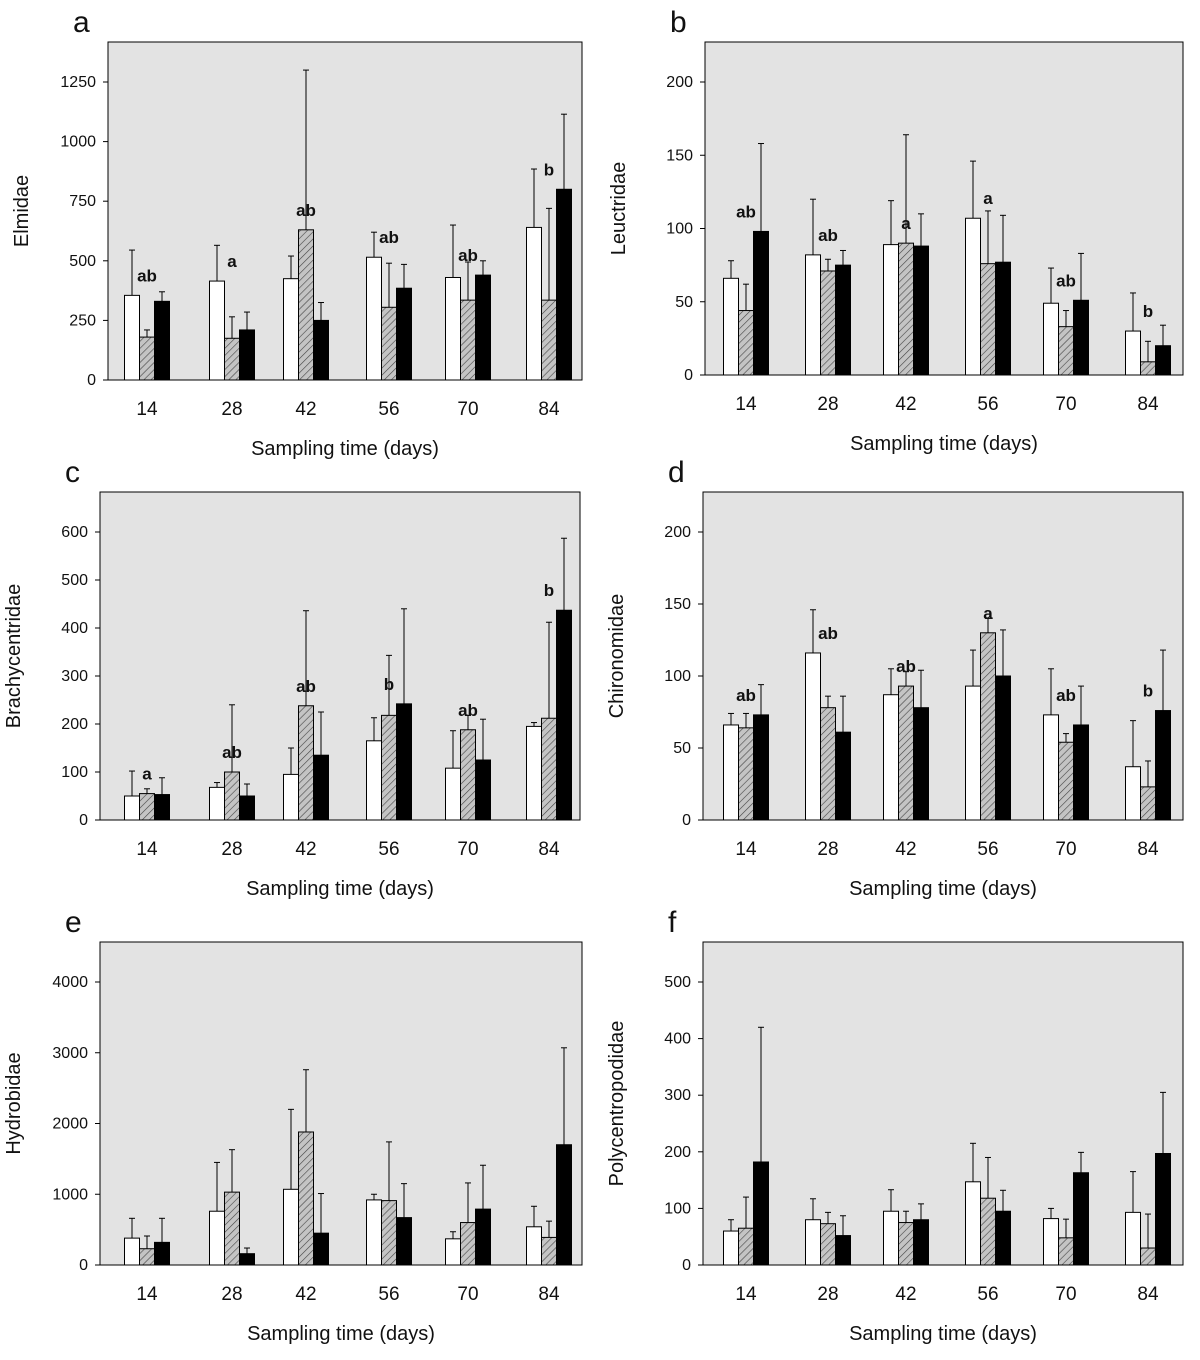  Describe the element at coordinates (943, 656) in the screenshot. I see `plot-area` at that location.